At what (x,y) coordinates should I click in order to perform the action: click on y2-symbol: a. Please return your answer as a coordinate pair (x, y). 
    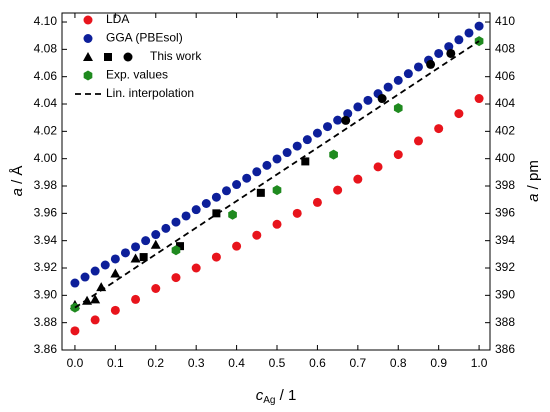
    Looking at the image, I should click on (533, 198).